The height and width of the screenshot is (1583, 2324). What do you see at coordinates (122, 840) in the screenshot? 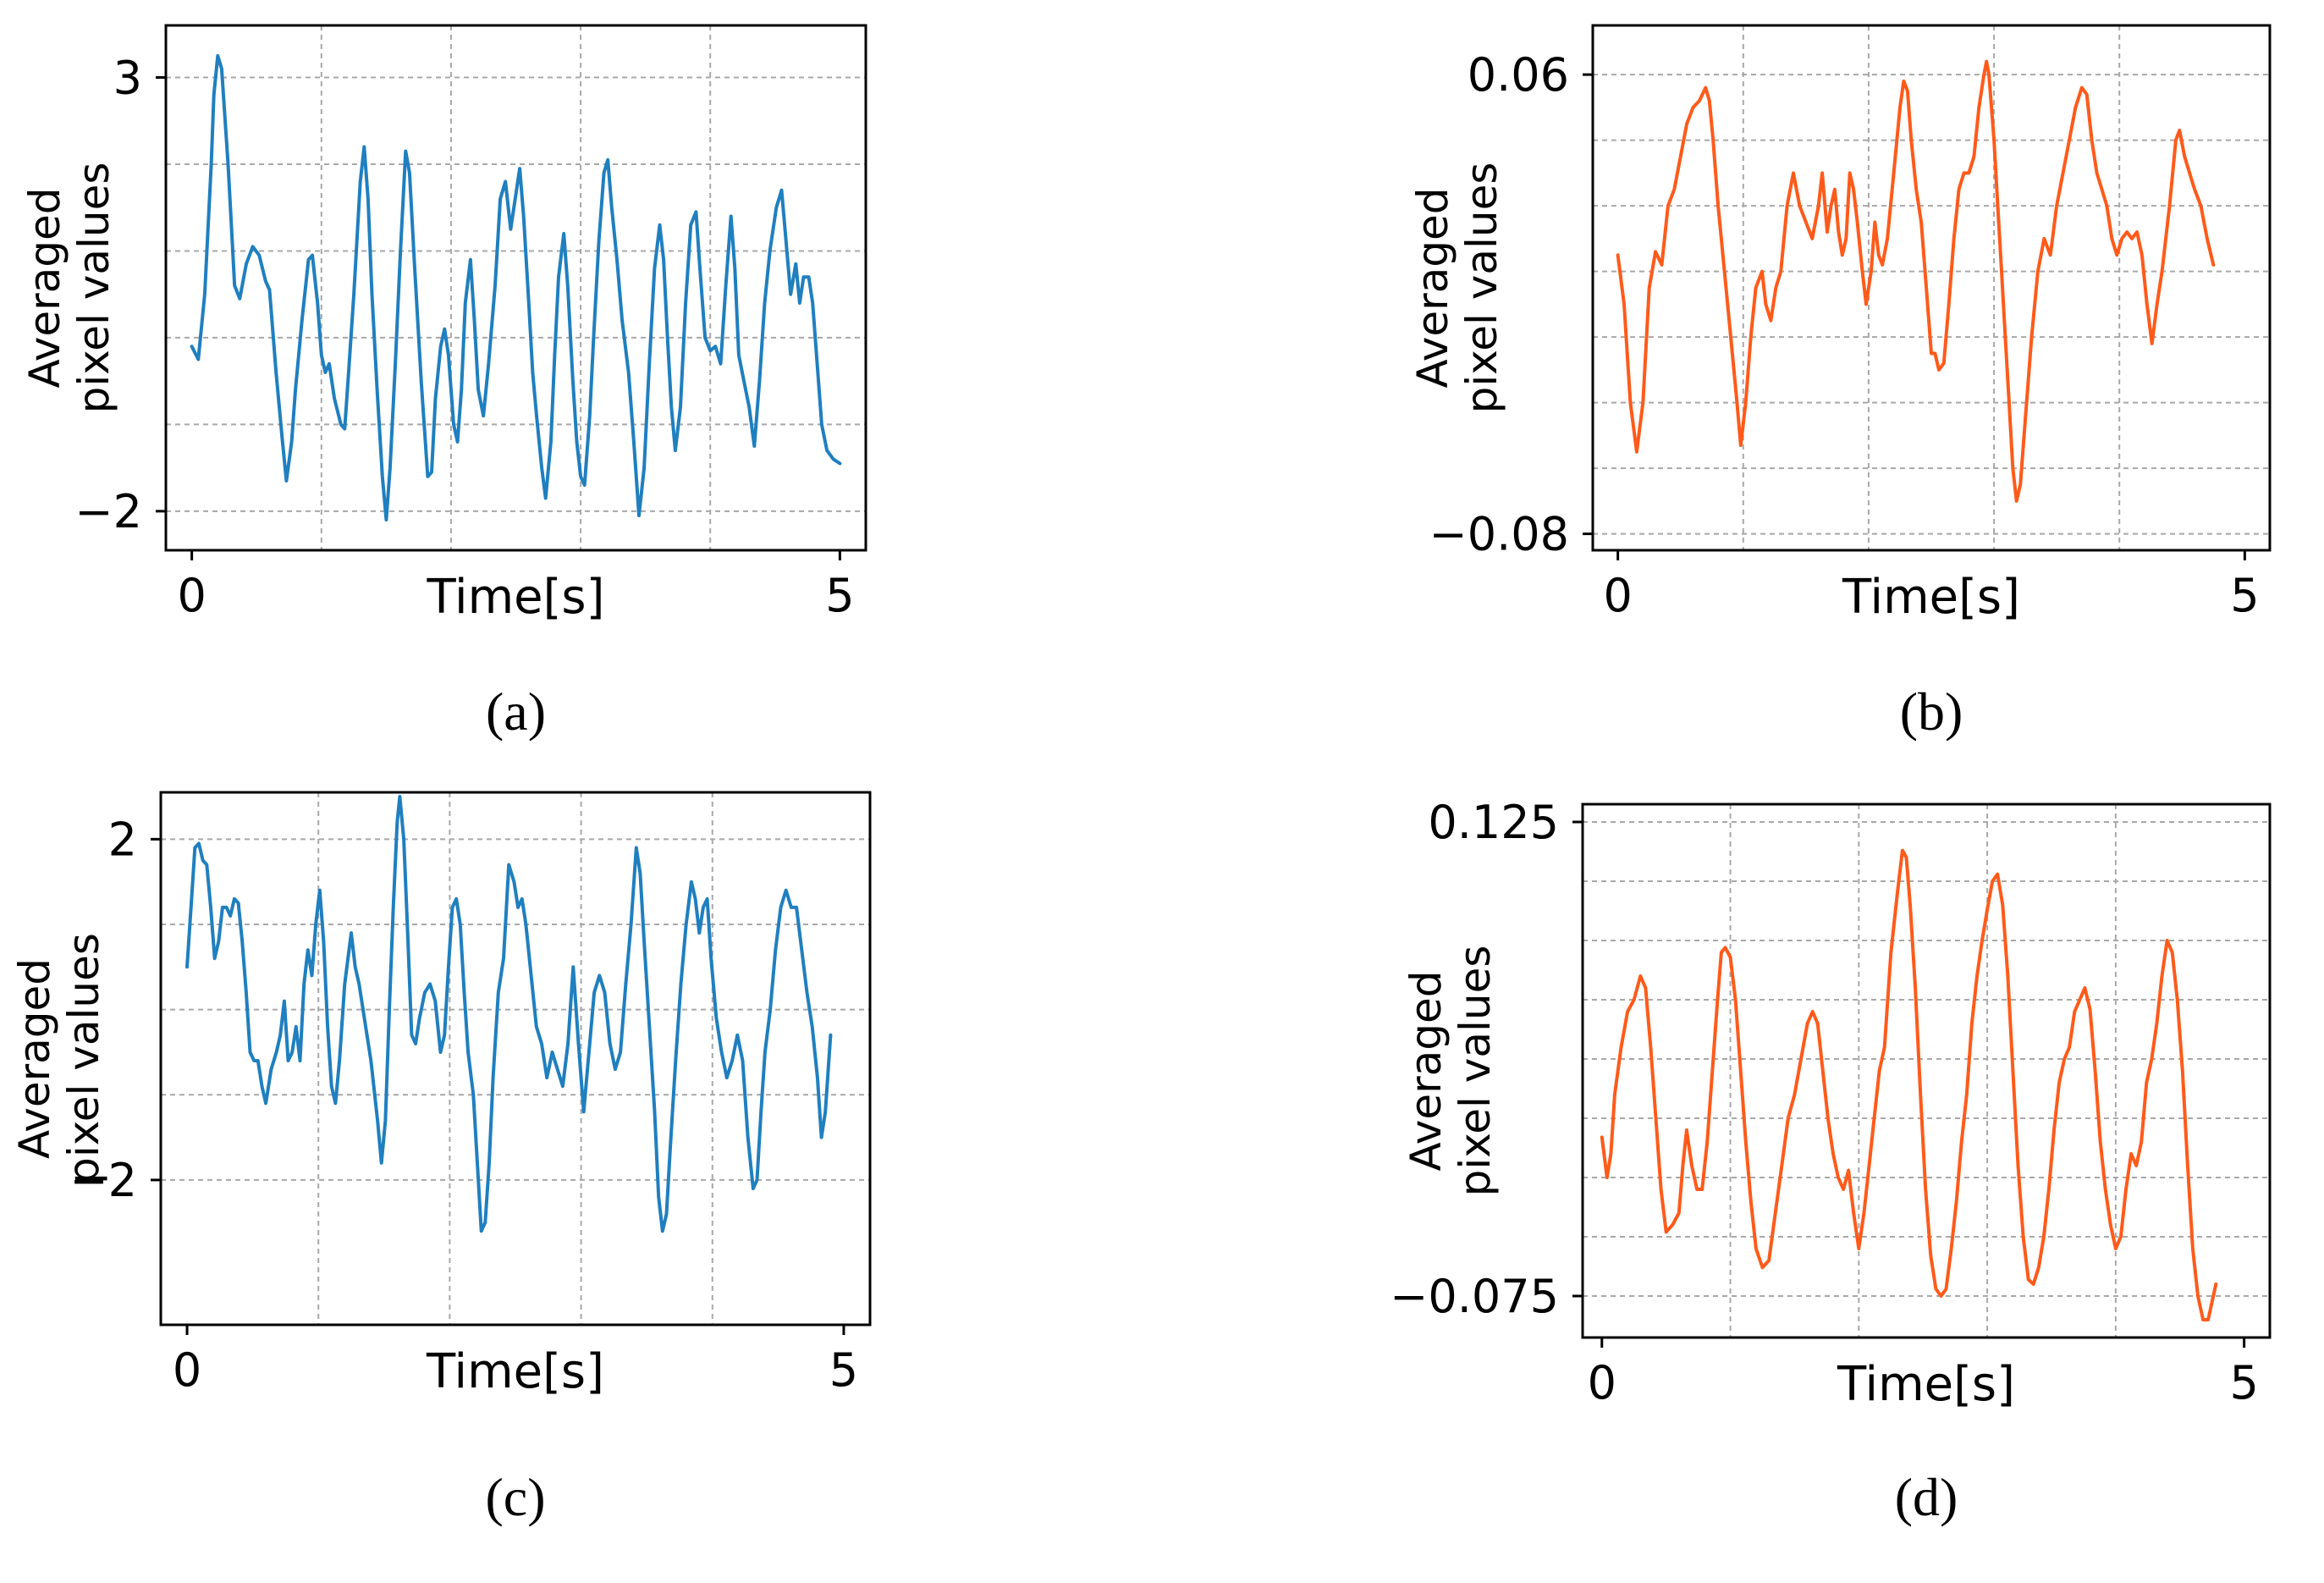
I see `y-tick-label: 2` at bounding box center [122, 840].